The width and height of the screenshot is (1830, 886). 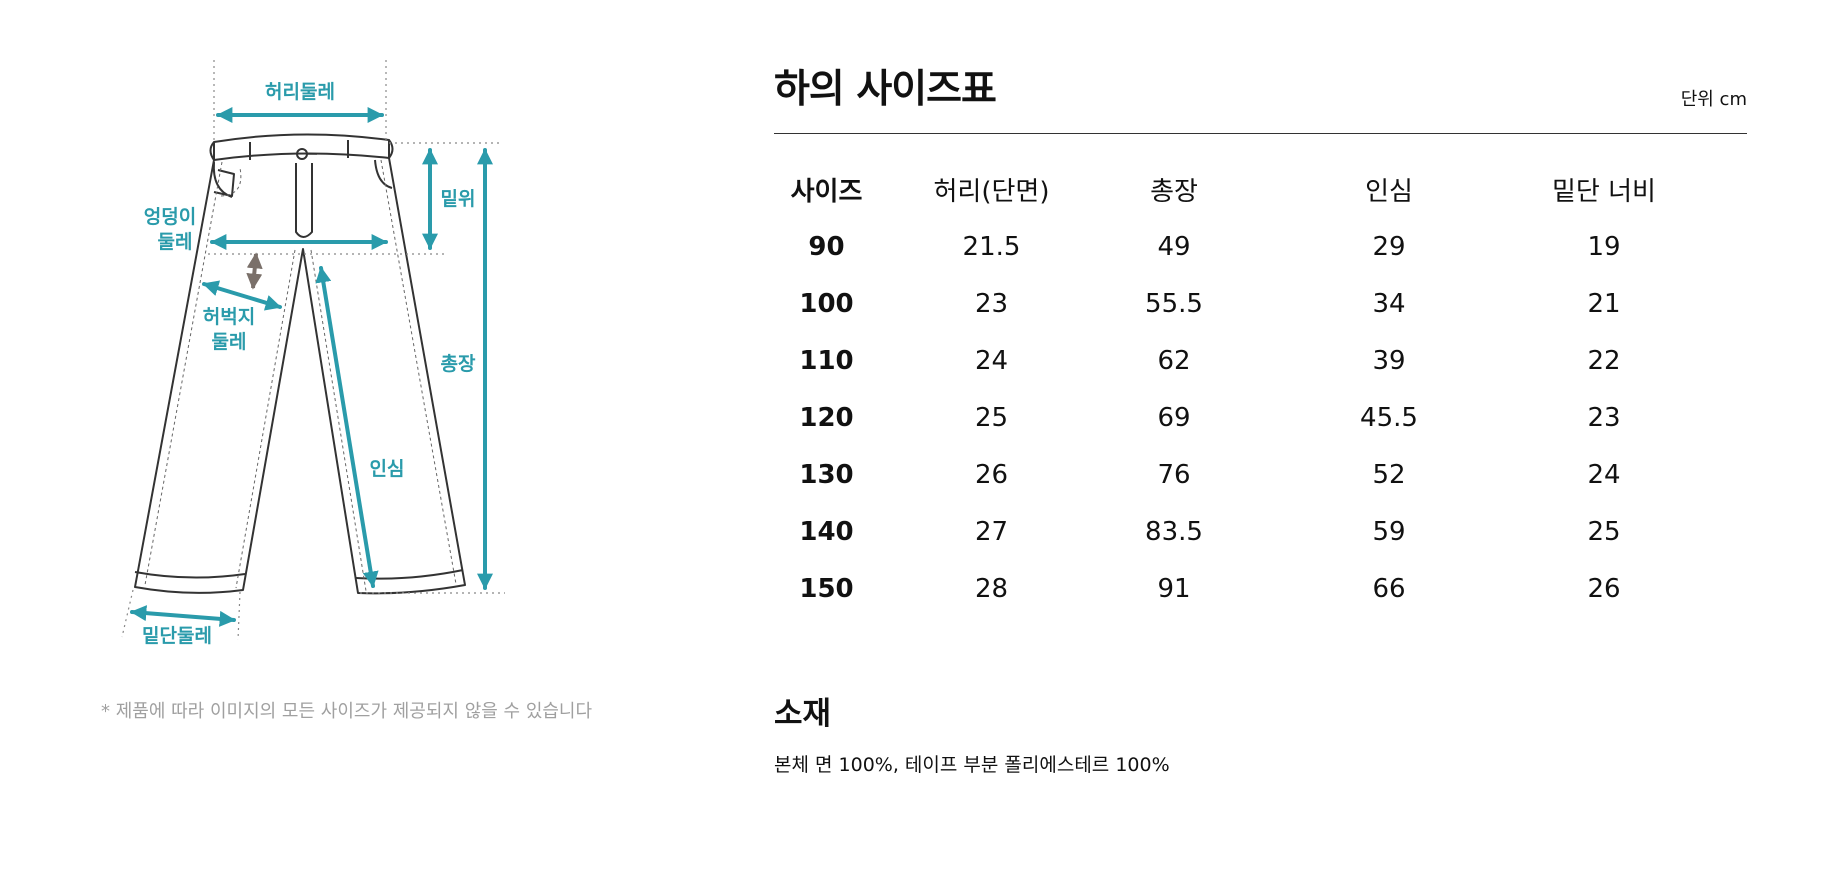 I want to click on table-row: 150 28 91 66 26, so click(x=1224, y=588).